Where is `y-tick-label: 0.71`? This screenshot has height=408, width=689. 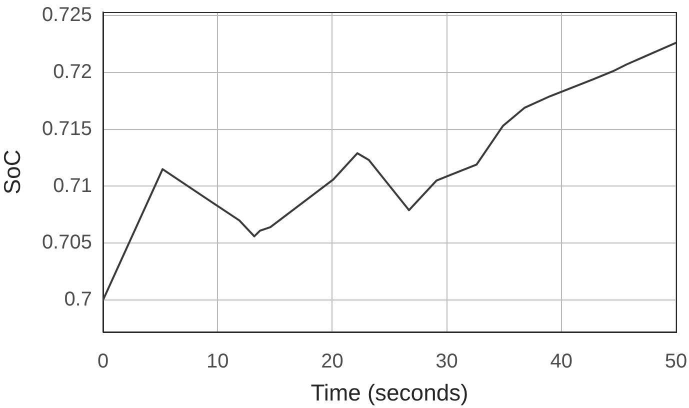 y-tick-label: 0.71 is located at coordinates (72, 185).